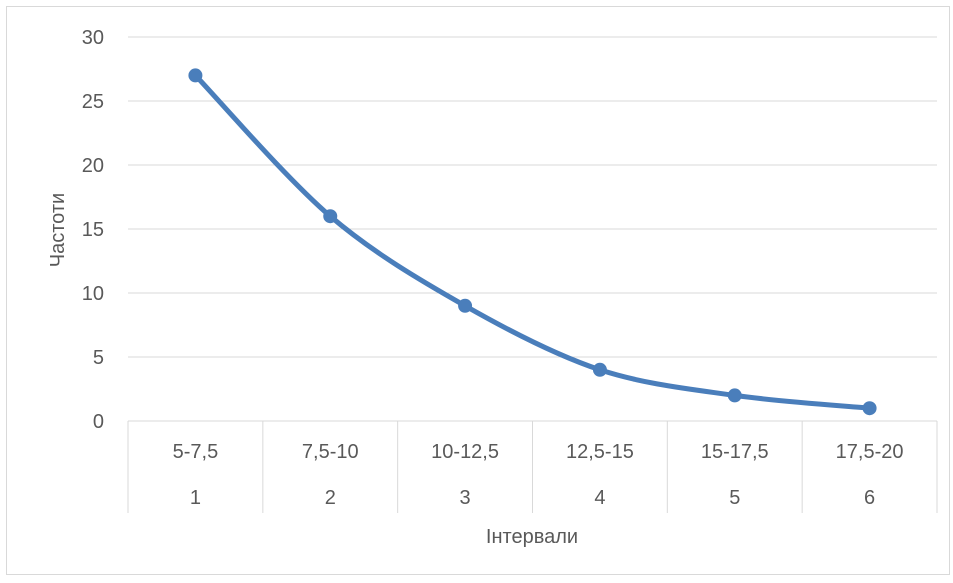 The height and width of the screenshot is (583, 953). I want to click on x-tick-label-index: 5, so click(734, 498).